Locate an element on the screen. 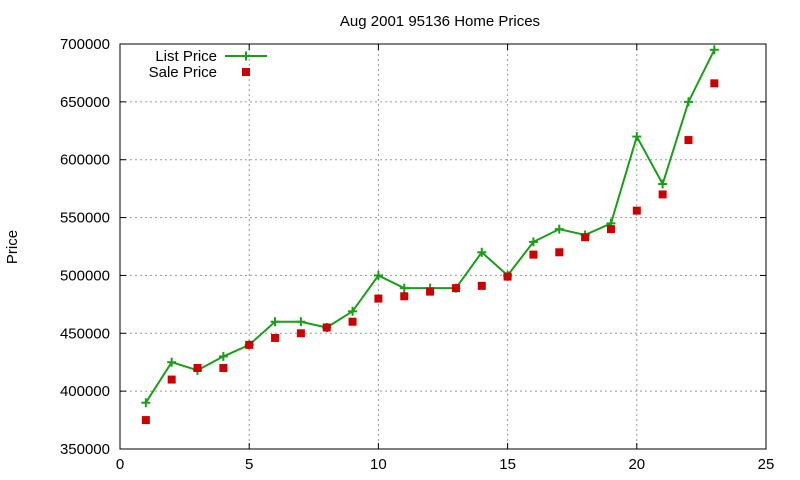  chart-title: Aug 2001 95136 Home Prices is located at coordinates (440, 21).